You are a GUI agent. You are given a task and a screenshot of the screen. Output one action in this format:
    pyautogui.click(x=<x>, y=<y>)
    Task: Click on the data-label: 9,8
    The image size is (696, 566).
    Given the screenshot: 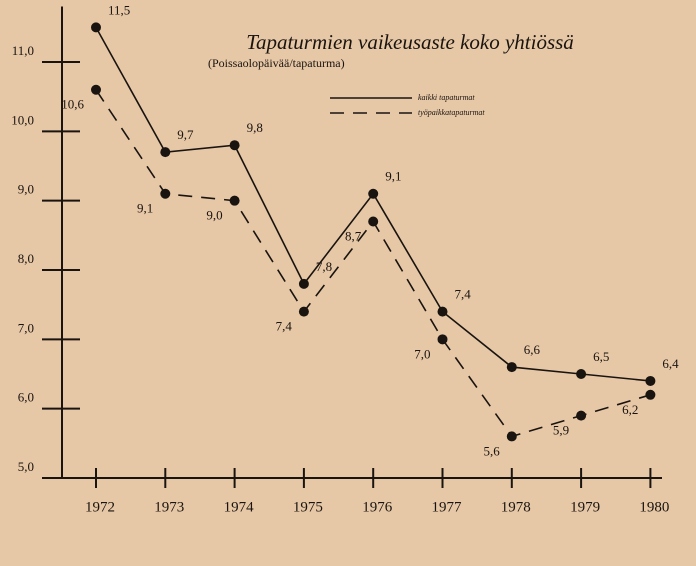 What is the action you would take?
    pyautogui.click(x=255, y=127)
    